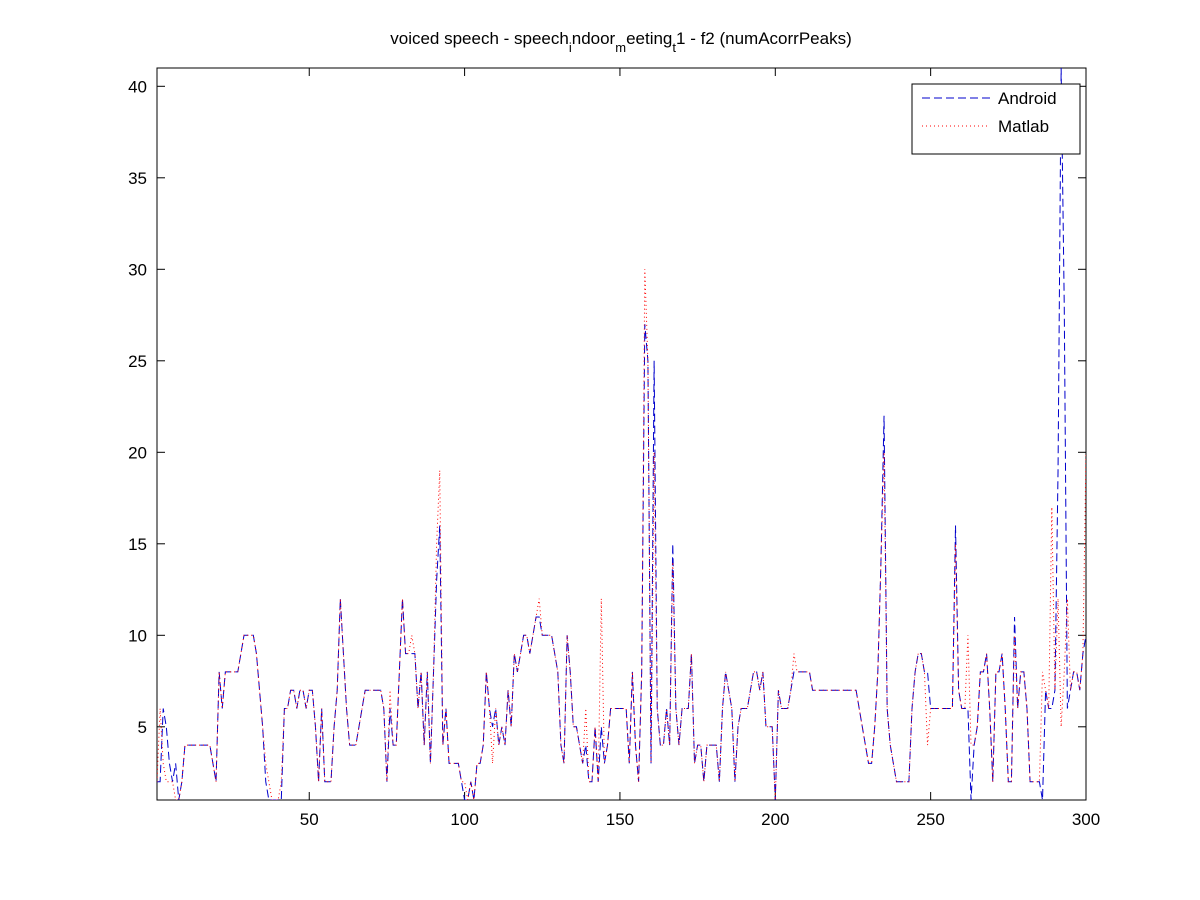 This screenshot has width=1200, height=900. I want to click on title-subscript: t, so click(674, 47).